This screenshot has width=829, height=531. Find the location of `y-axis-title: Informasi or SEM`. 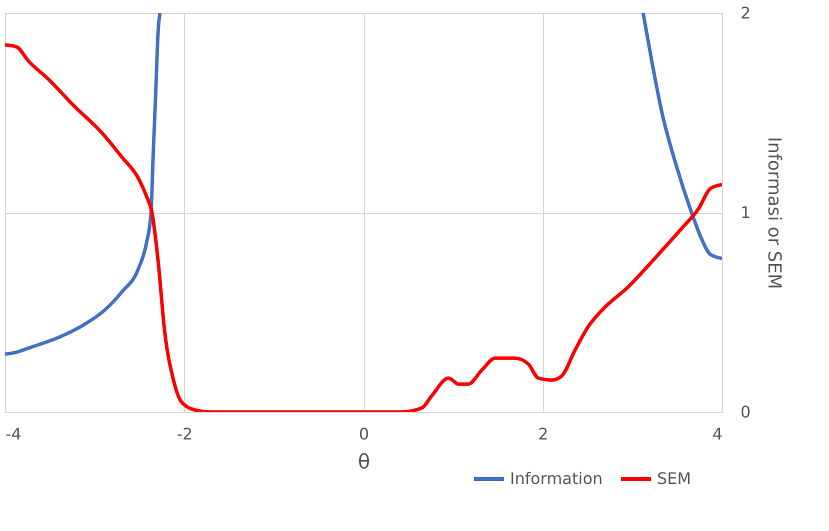

y-axis-title: Informasi or SEM is located at coordinates (774, 213).